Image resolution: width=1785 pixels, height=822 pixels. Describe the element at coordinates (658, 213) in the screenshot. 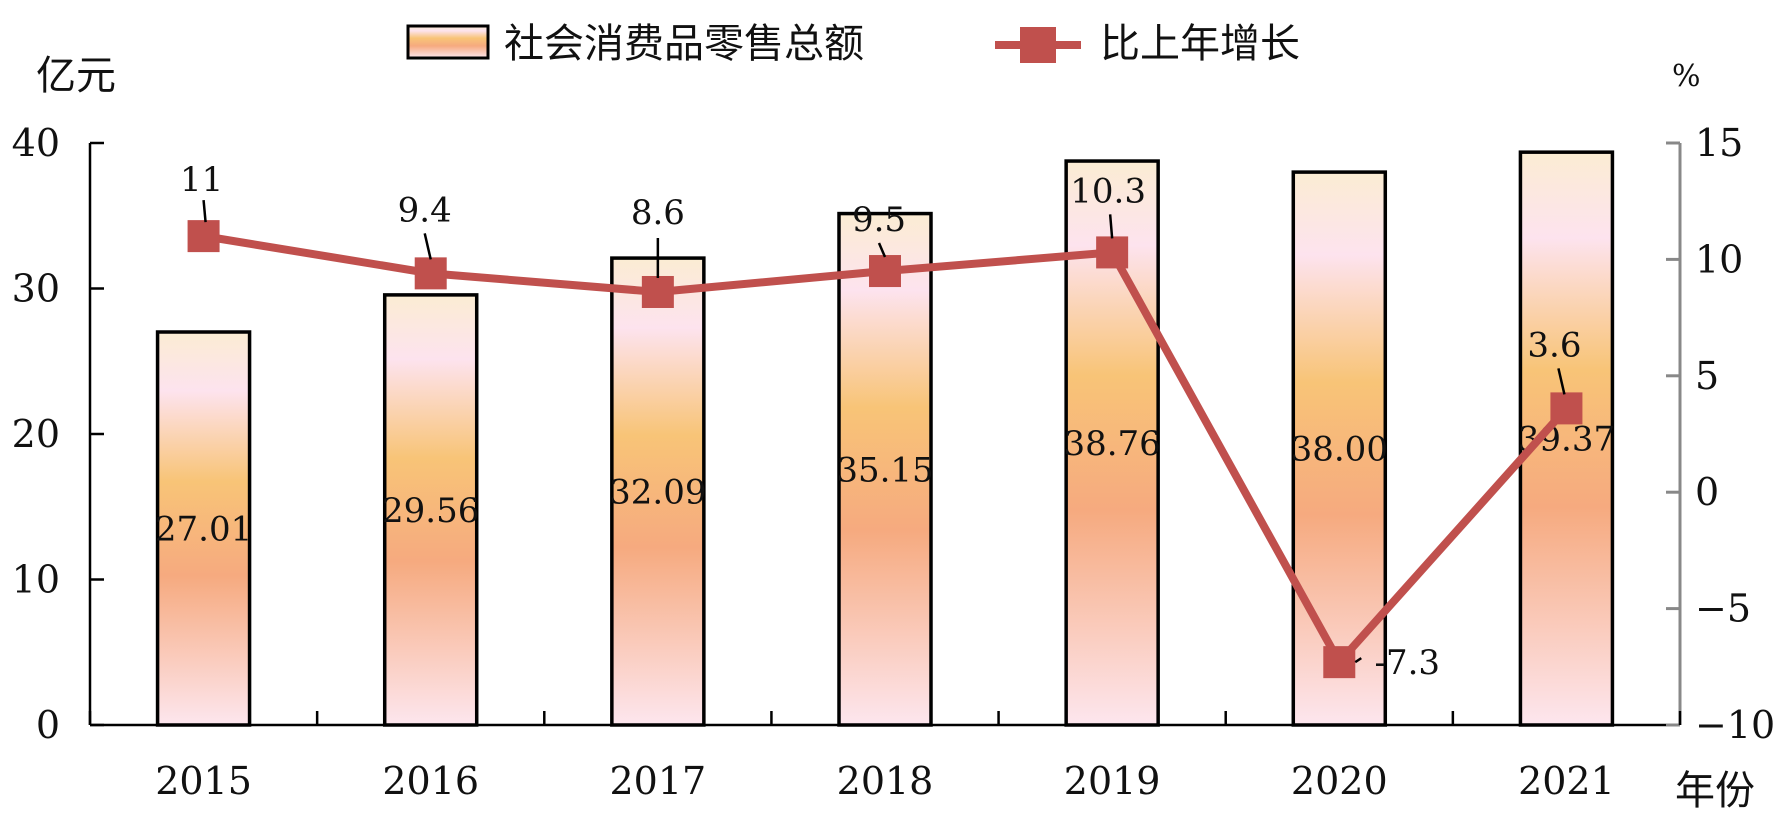

I see `growth-value-label: 8.6` at that location.